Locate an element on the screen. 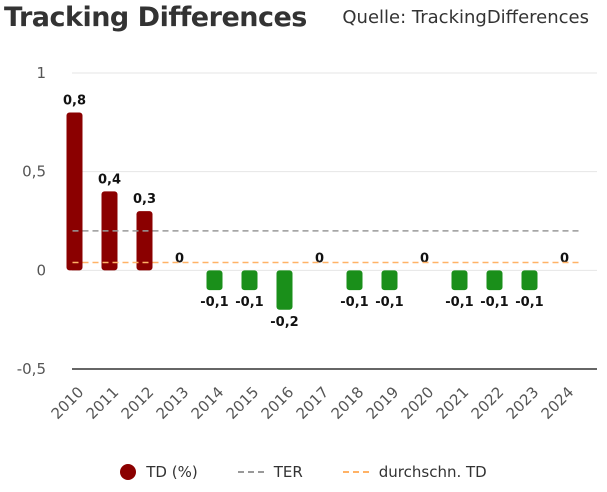 The image size is (607, 492). legend-avg-label: durchschn. TD is located at coordinates (432, 472).